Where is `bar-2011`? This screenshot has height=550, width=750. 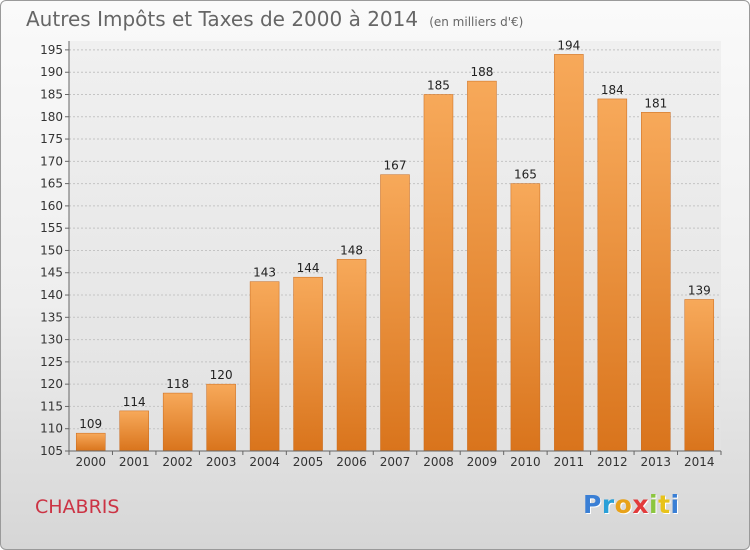
bar-2011 is located at coordinates (569, 253).